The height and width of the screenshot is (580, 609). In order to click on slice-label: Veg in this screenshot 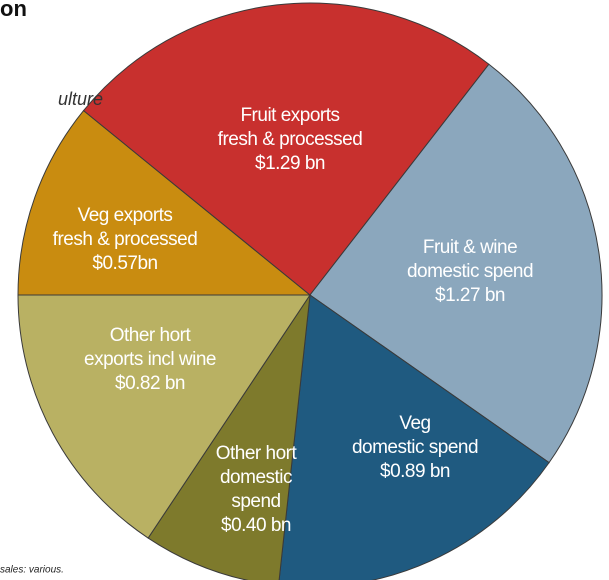, I will do `click(414, 423)`.